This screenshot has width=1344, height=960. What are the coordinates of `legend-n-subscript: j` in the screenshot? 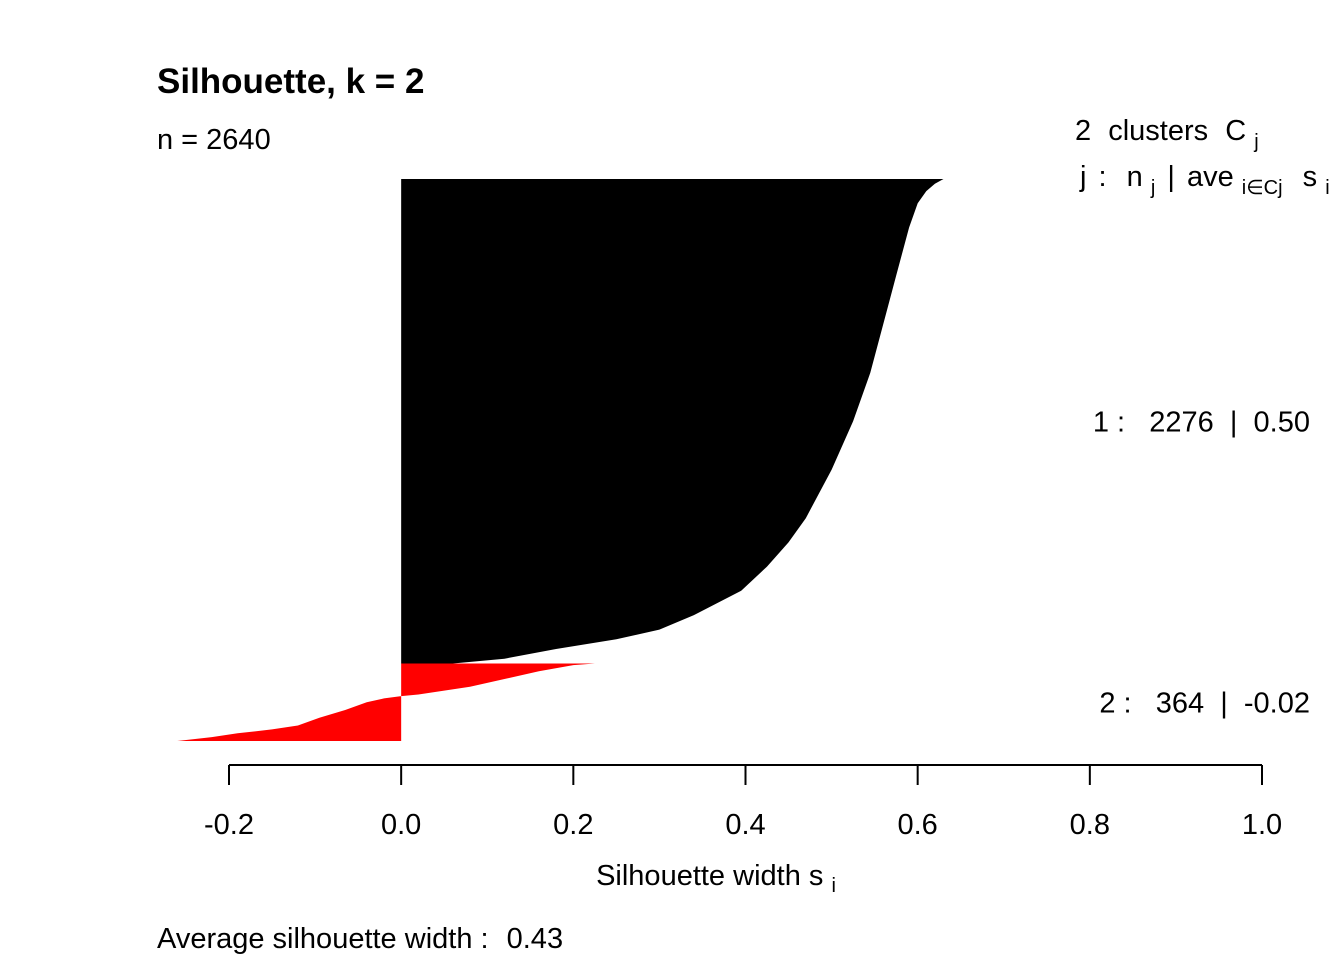 It's located at (1152, 188).